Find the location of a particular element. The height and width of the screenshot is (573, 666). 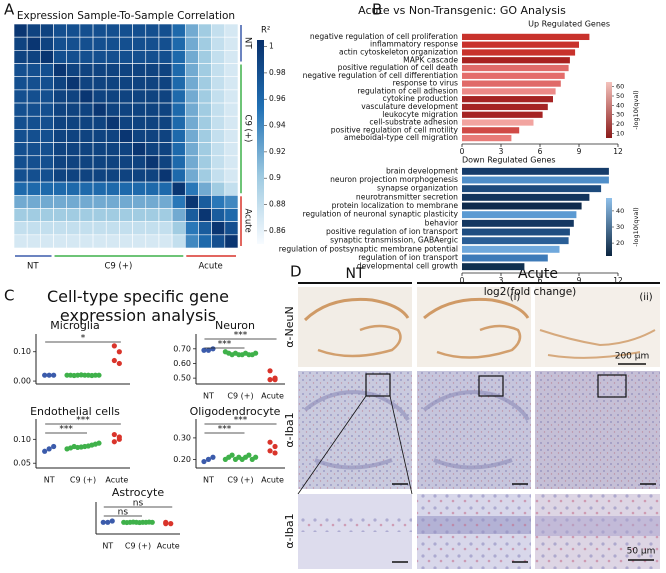

colorbar is located at coordinates (609, 227).